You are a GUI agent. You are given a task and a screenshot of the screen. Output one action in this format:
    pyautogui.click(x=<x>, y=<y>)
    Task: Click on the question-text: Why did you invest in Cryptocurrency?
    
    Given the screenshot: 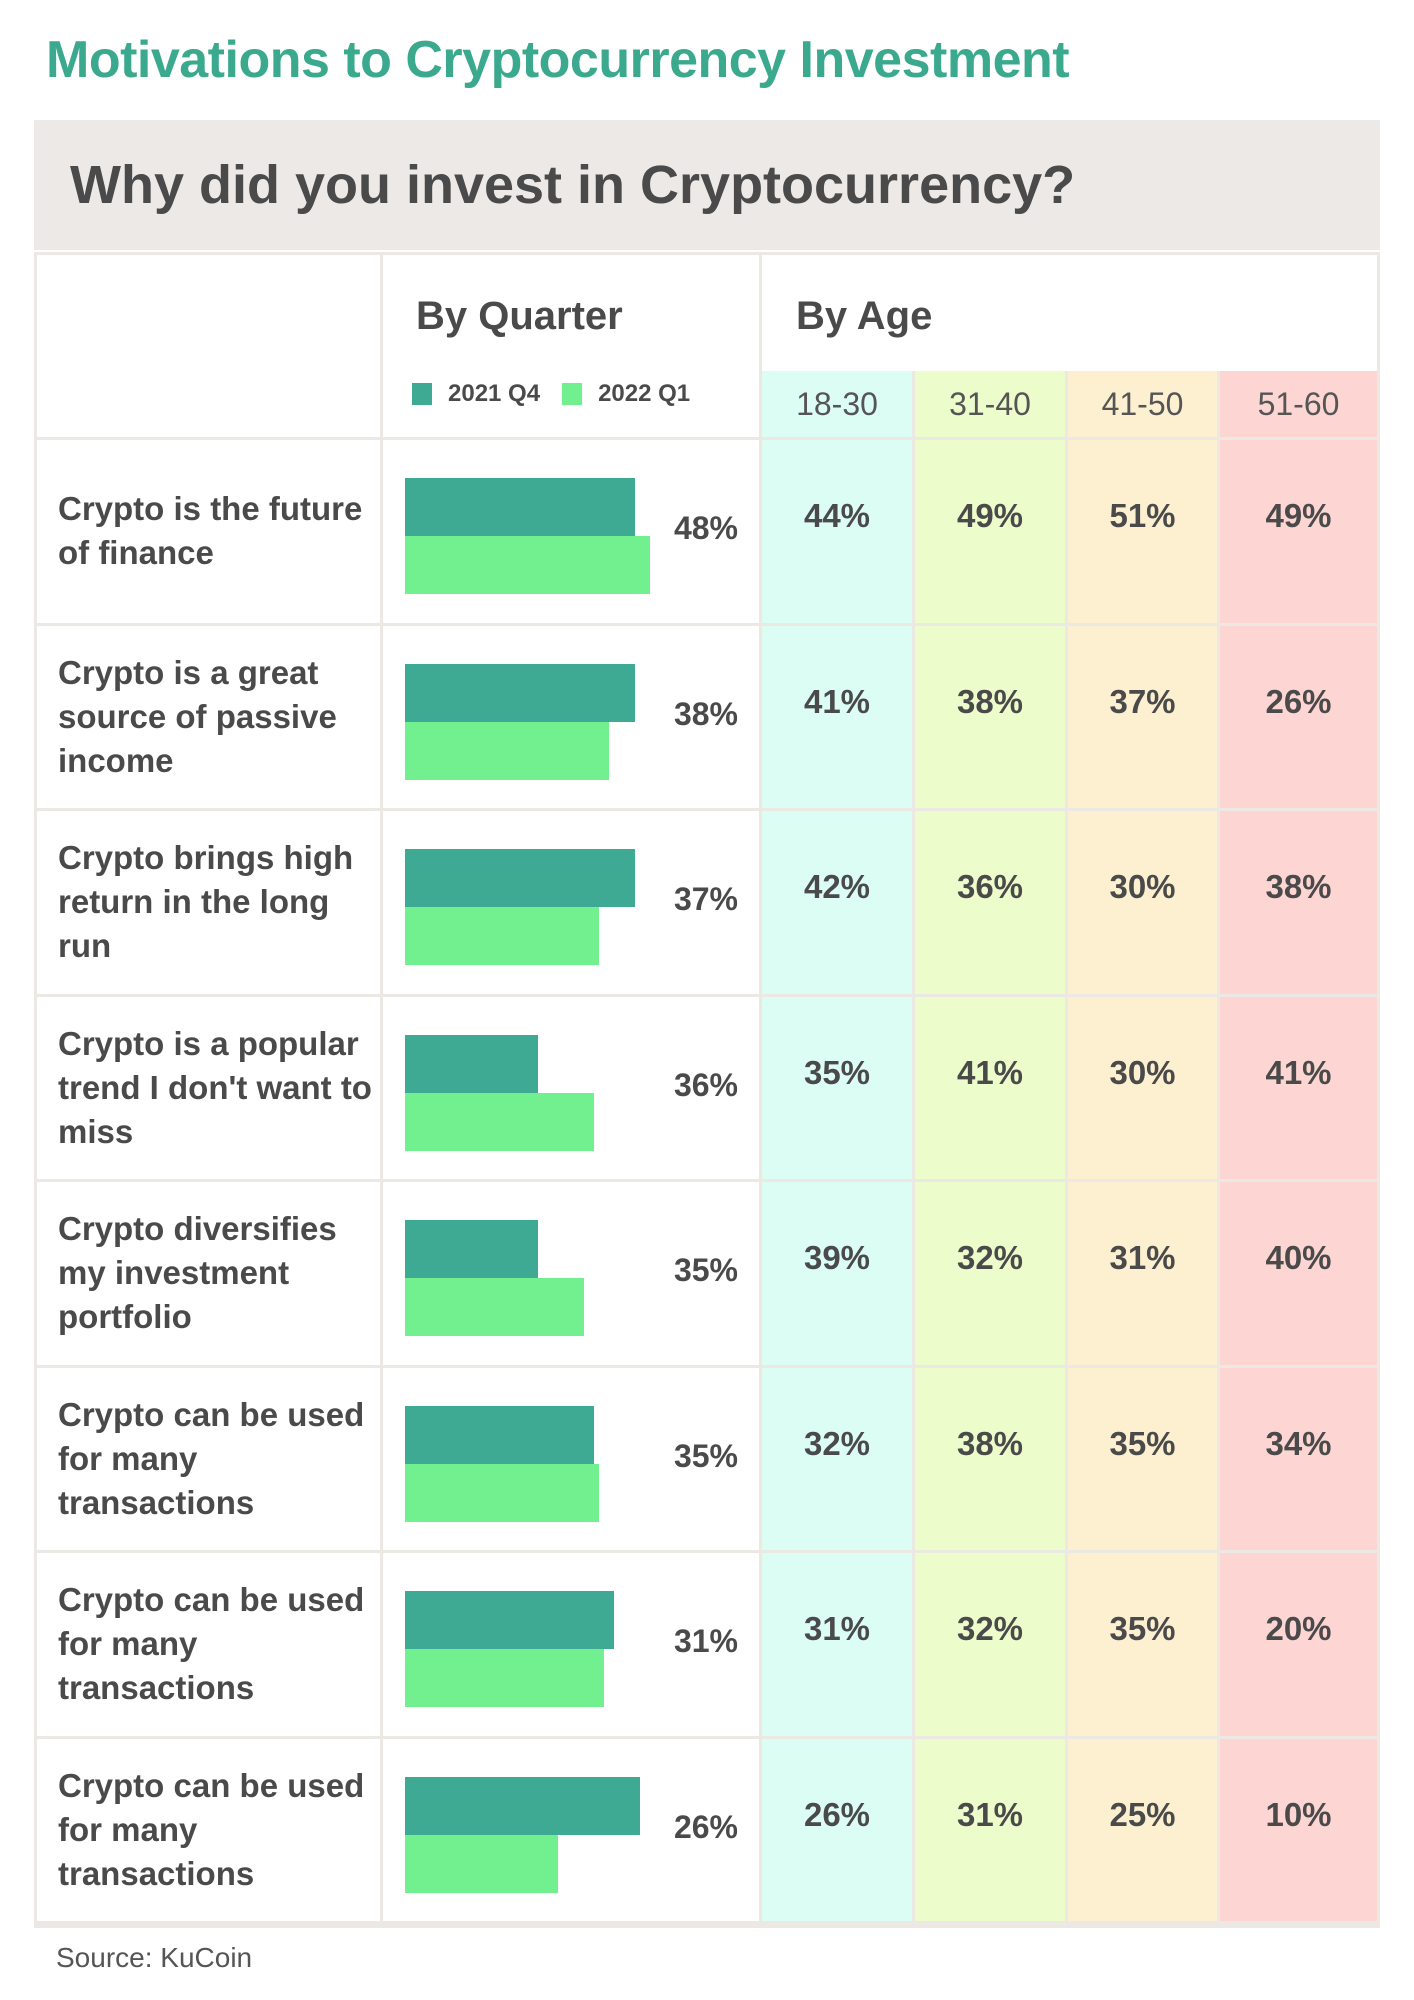 What is the action you would take?
    pyautogui.click(x=573, y=185)
    